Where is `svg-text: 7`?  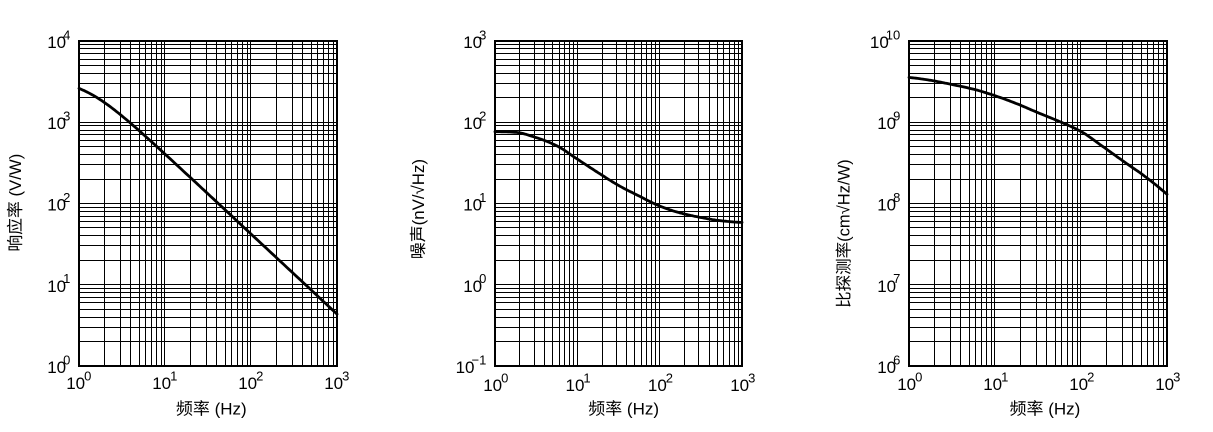 svg-text: 7 is located at coordinates (896, 278).